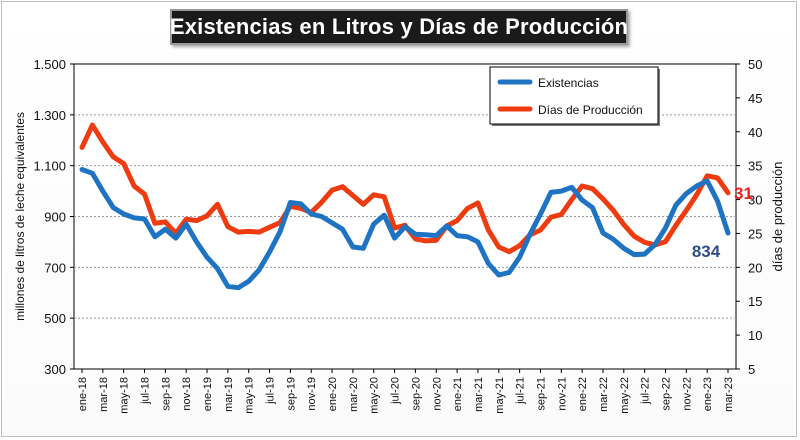 The image size is (800, 440). Describe the element at coordinates (743, 193) in the screenshot. I see `end-label-dias: 31` at that location.